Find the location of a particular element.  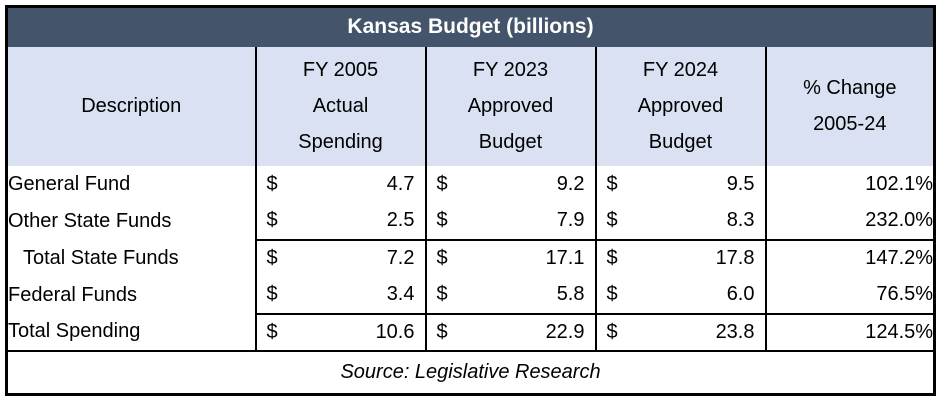

table-row-other-state-funds: Other State Funds $2.5 $7.9 $8.3 232.0% is located at coordinates (471, 221).